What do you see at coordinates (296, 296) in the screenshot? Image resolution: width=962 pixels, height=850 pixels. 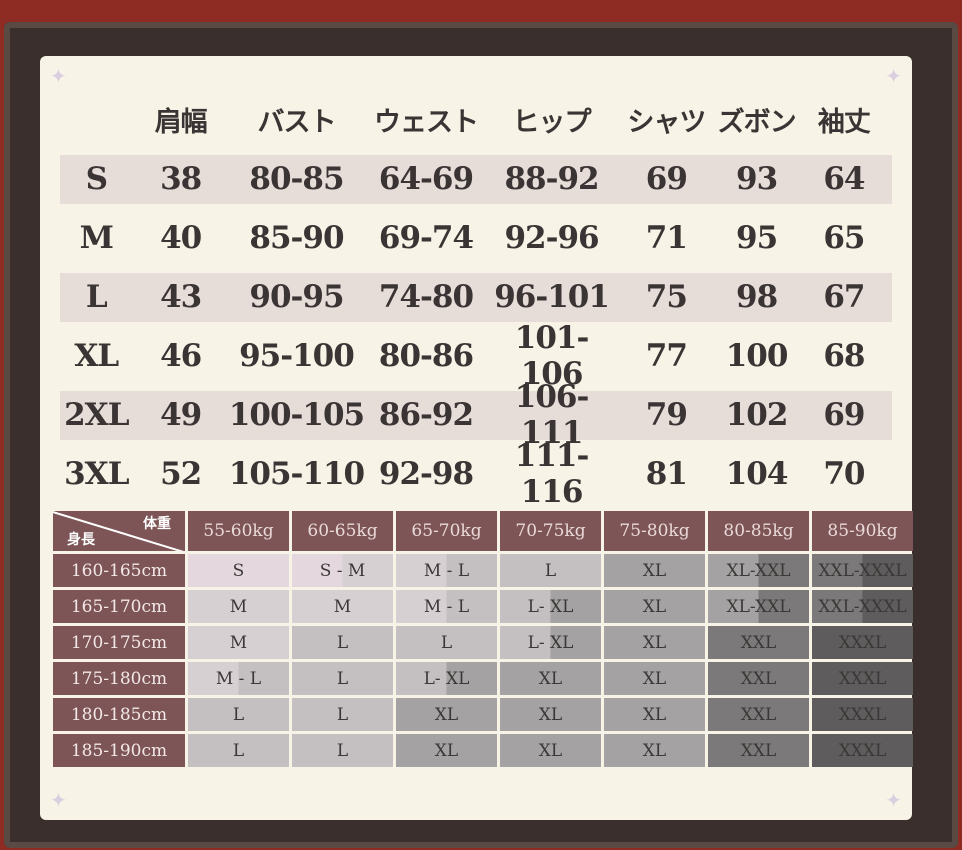 I see `cell: 90-95` at bounding box center [296, 296].